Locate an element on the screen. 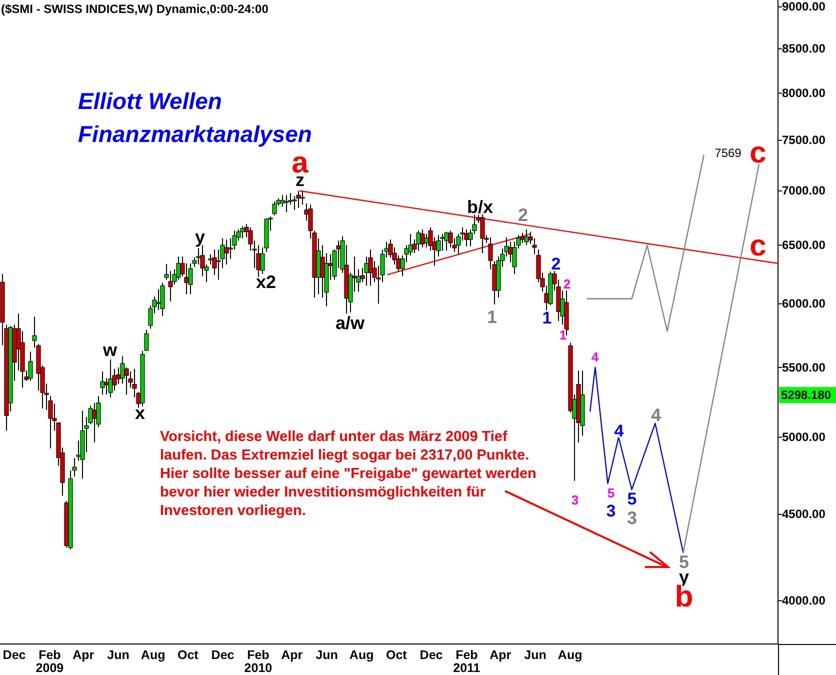 Image resolution: width=836 pixels, height=675 pixels. y-tick-label: 8500.00 is located at coordinates (804, 49).